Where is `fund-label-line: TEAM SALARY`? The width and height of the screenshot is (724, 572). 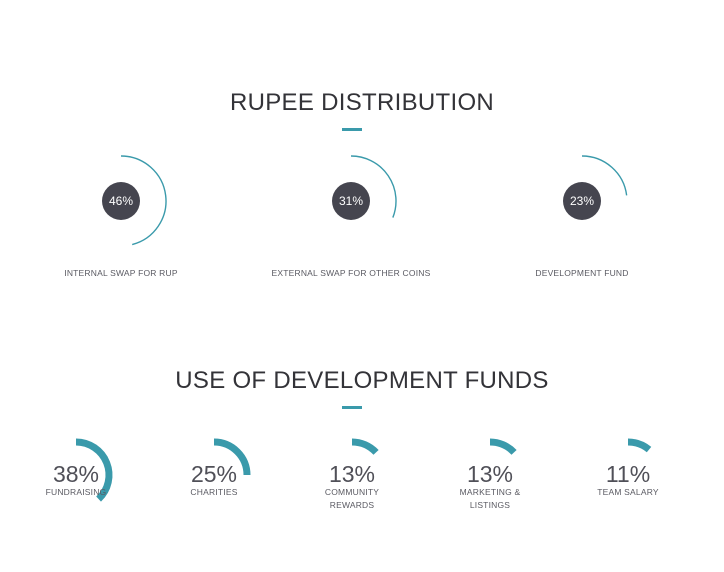 fund-label-line: TEAM SALARY is located at coordinates (628, 492).